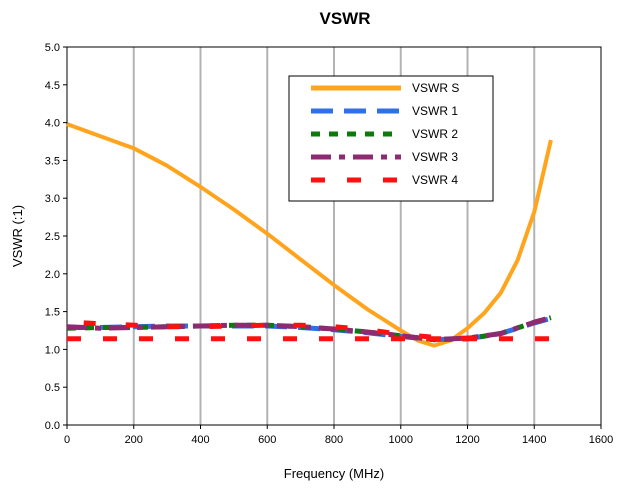 The height and width of the screenshot is (494, 617). I want to click on x-axis-label: Frequency (MHz), so click(334, 473).